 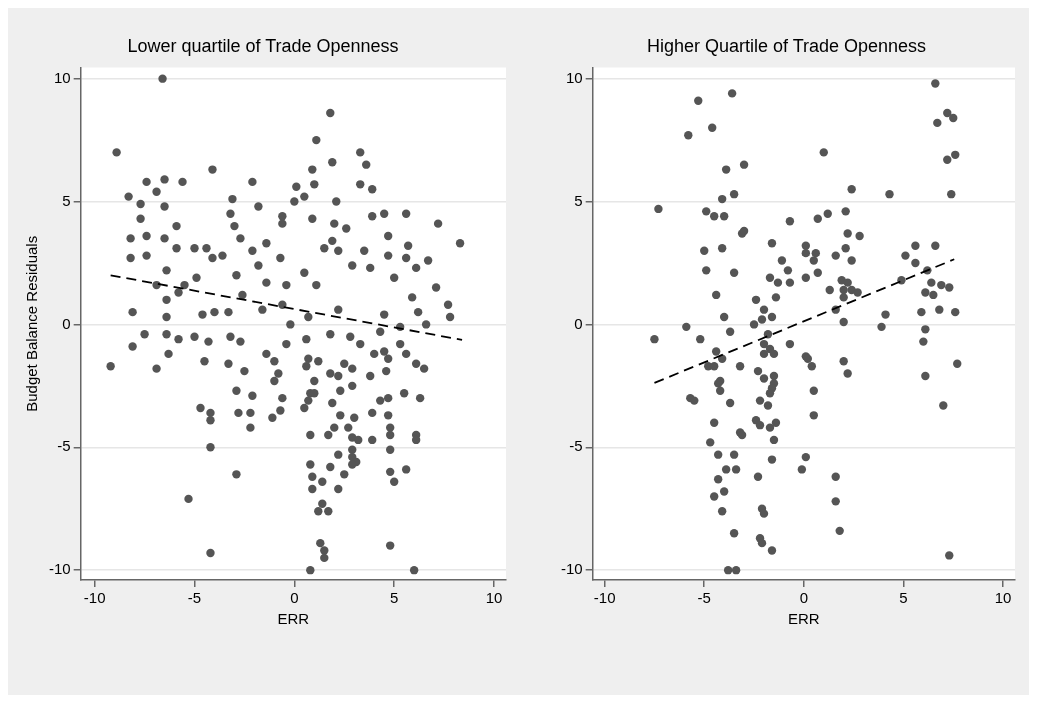 I want to click on y-axis-title: Budget Balance Residuals, so click(x=32, y=323).